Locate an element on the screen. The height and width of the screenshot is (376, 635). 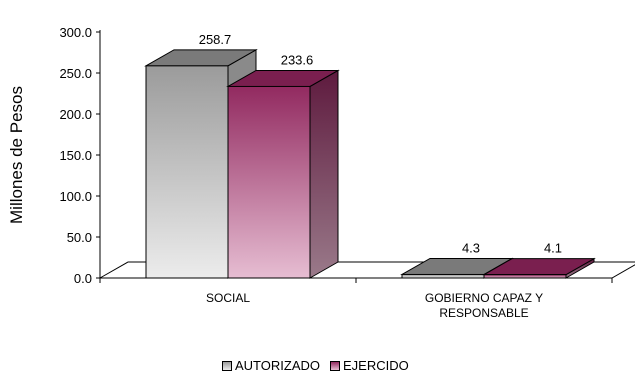
category-label: RESPONSABLE is located at coordinates (483, 313).